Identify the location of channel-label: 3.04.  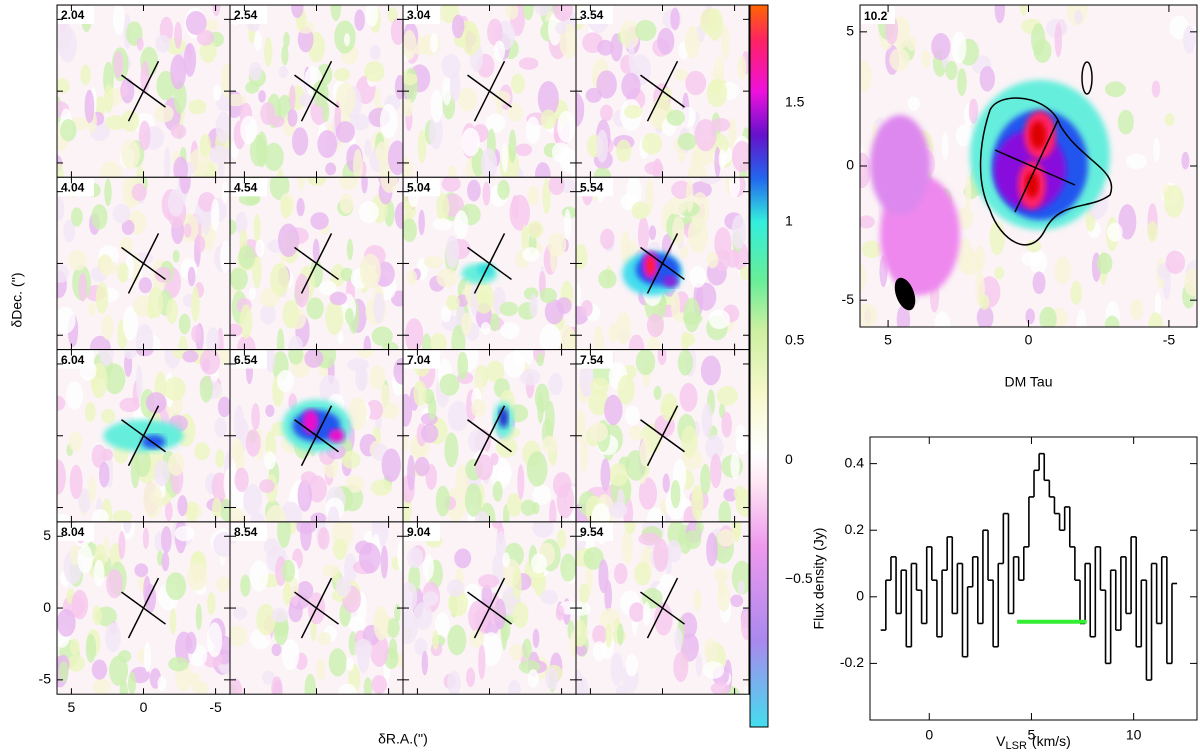
(419, 15).